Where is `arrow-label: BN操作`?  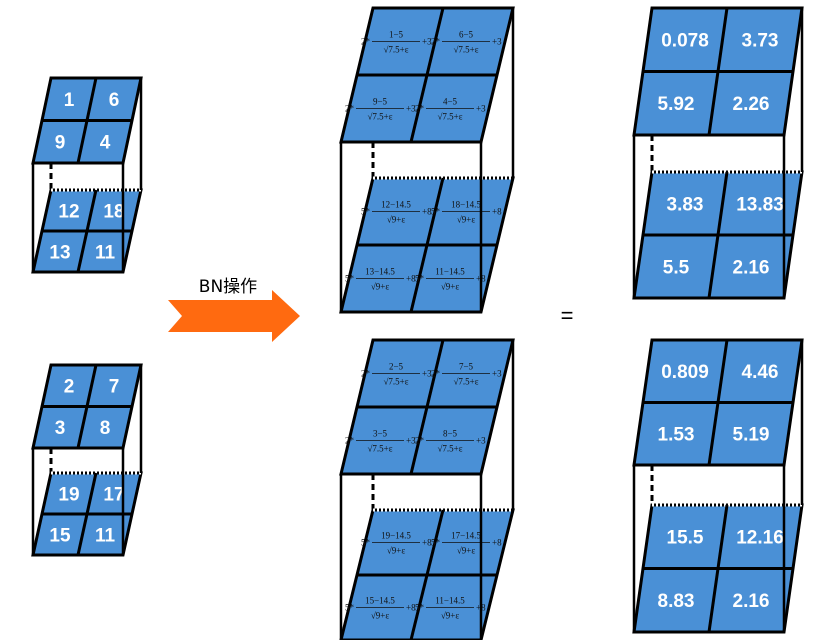 arrow-label: BN操作 is located at coordinates (228, 287).